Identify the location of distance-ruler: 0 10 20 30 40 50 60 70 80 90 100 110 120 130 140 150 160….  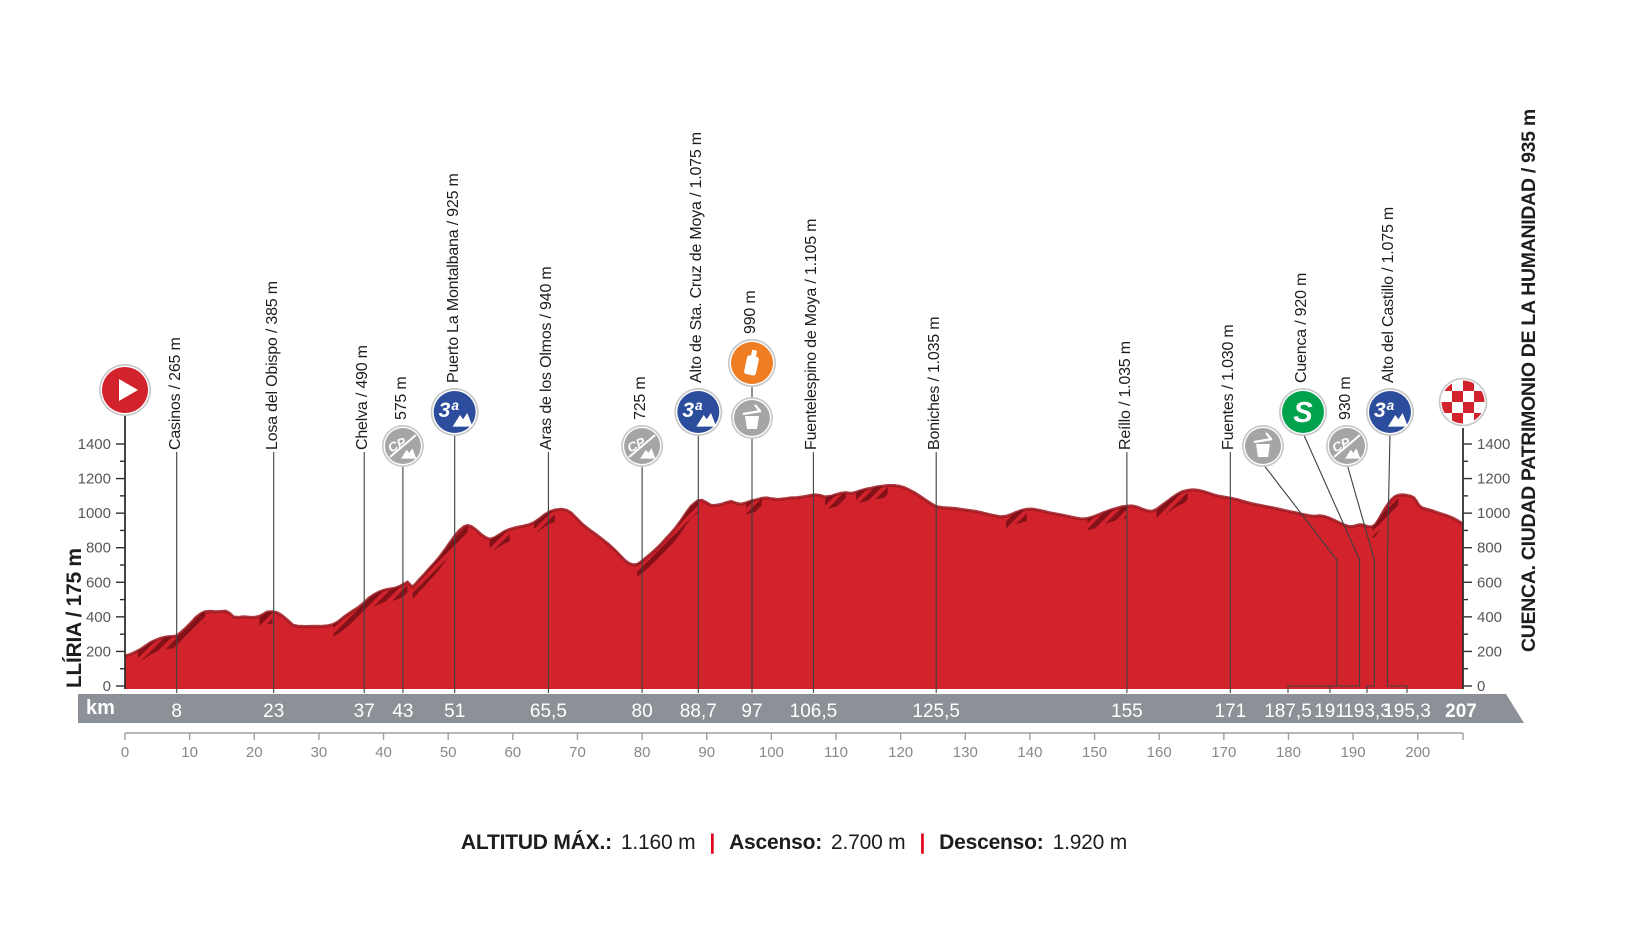
(792, 746).